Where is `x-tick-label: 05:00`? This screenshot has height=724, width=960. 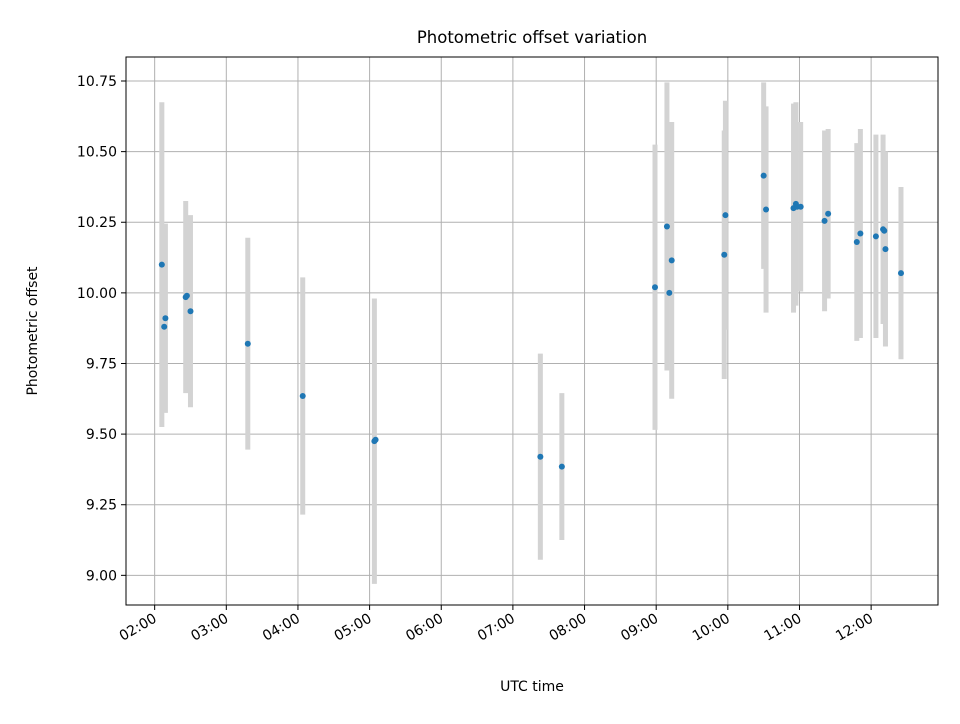 x-tick-label: 05:00 is located at coordinates (353, 628).